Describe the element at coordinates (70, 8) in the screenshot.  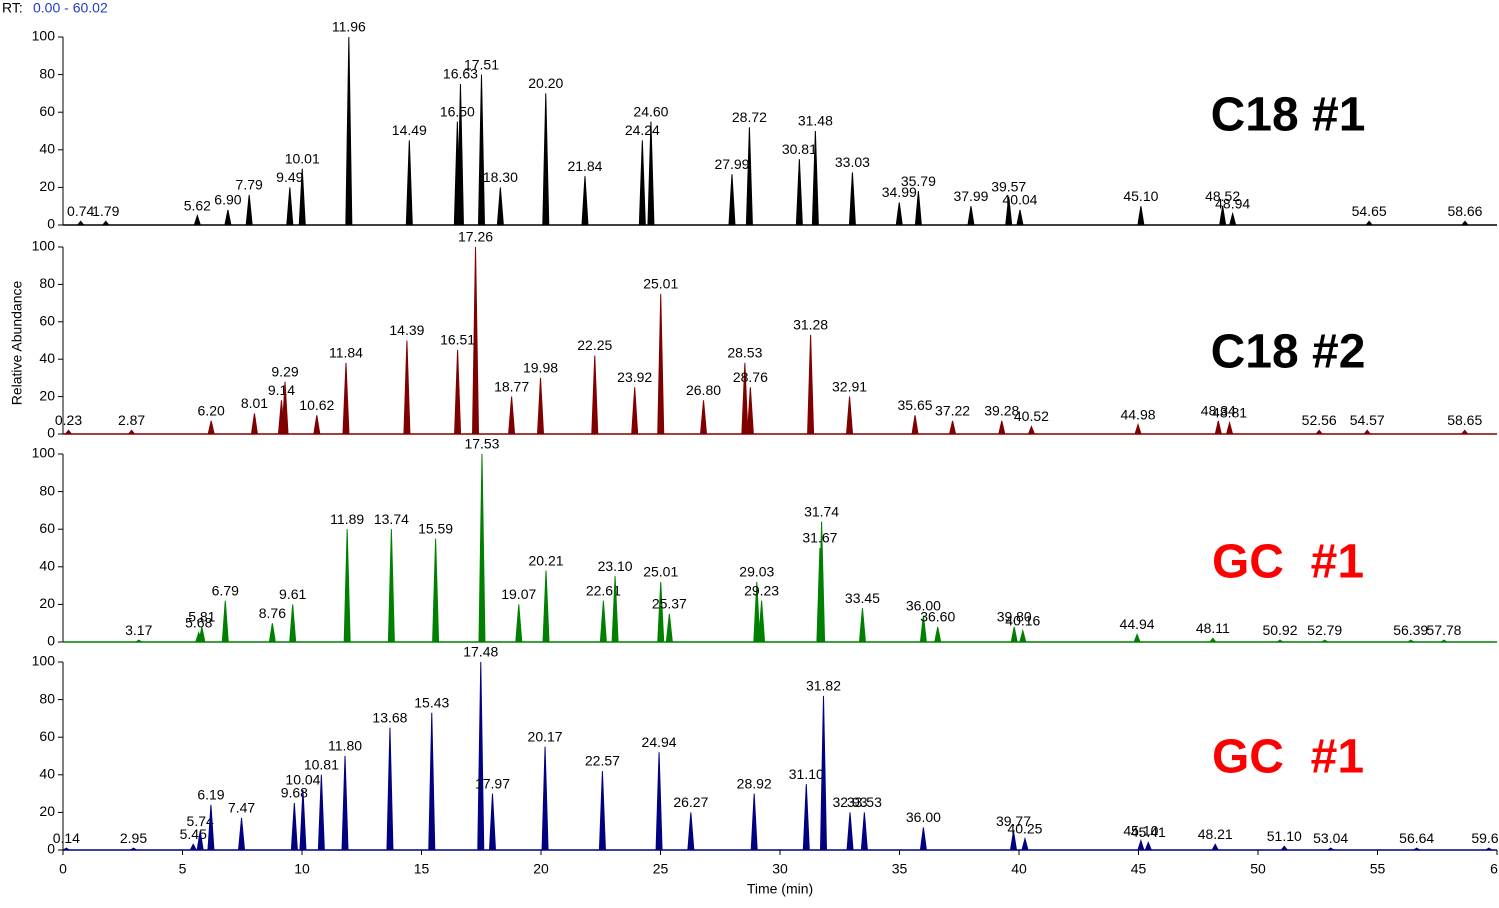
I see `rt-range: 0.00 - 60.02` at that location.